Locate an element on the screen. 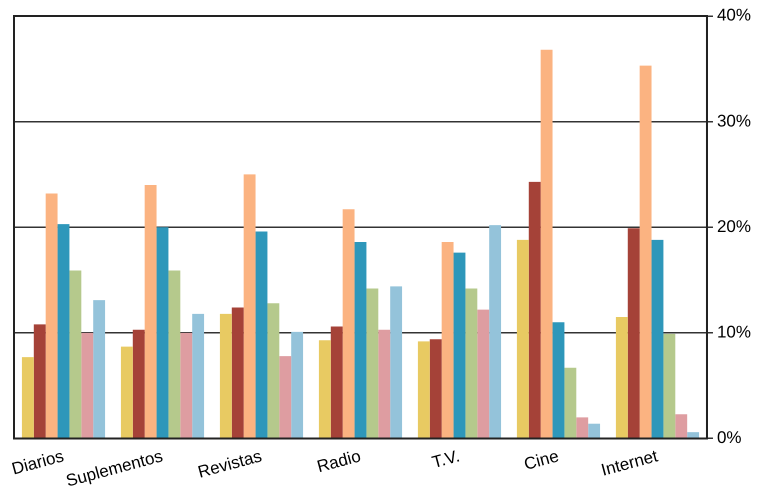 This screenshot has height=500, width=759. x-tick-label: T.V. is located at coordinates (446, 459).